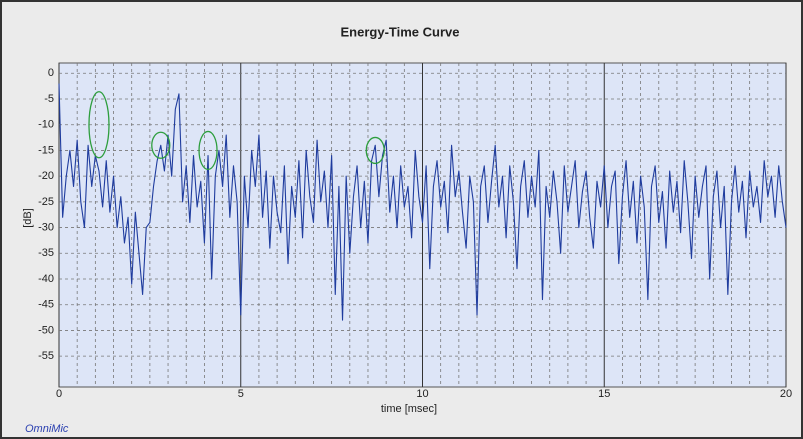 This screenshot has height=439, width=803. I want to click on x-tick-label: 20, so click(786, 394).